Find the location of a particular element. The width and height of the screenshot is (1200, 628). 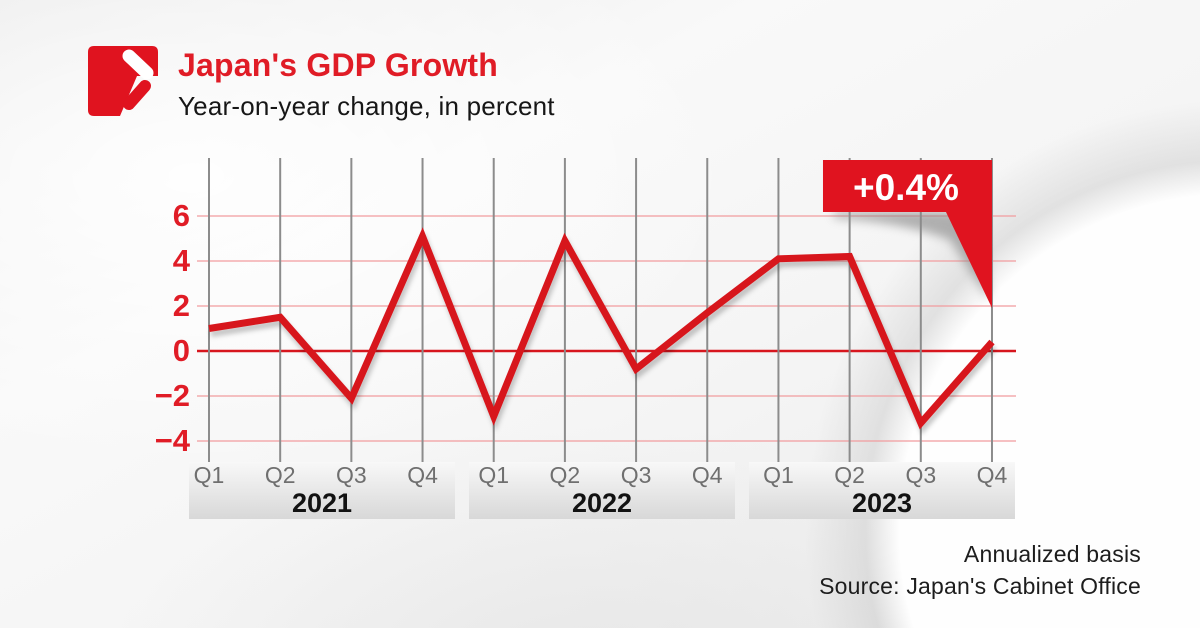

brand-logo-icon is located at coordinates (123, 81).